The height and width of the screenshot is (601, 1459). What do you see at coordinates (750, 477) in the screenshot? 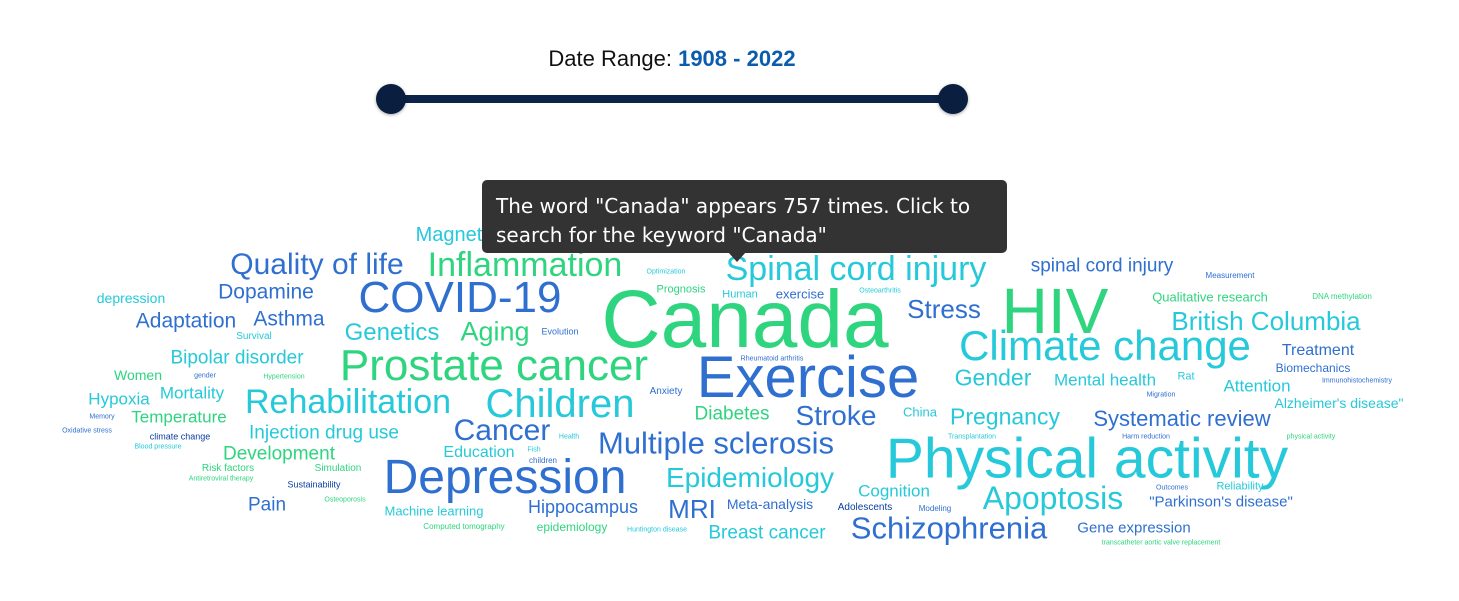
I see `word-epidemiology: Epidemiology` at bounding box center [750, 477].